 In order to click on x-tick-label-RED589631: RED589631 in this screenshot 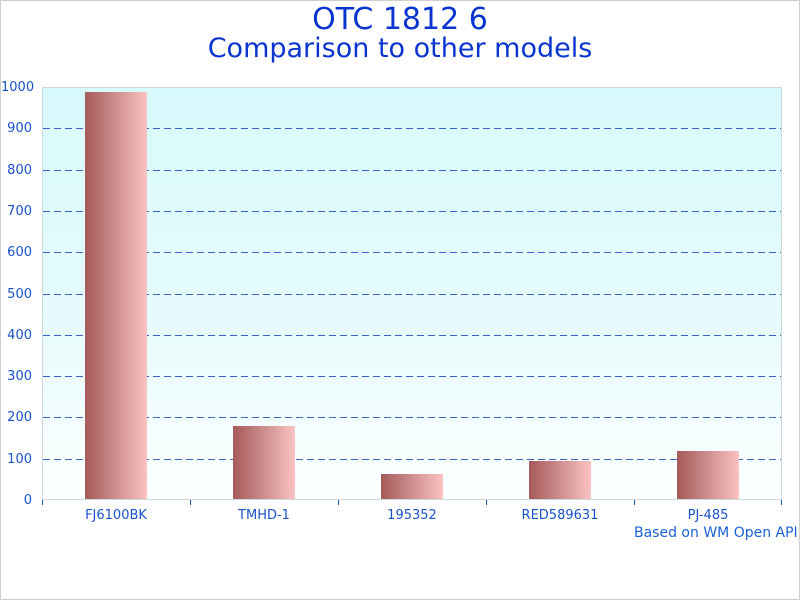, I will do `click(560, 515)`.